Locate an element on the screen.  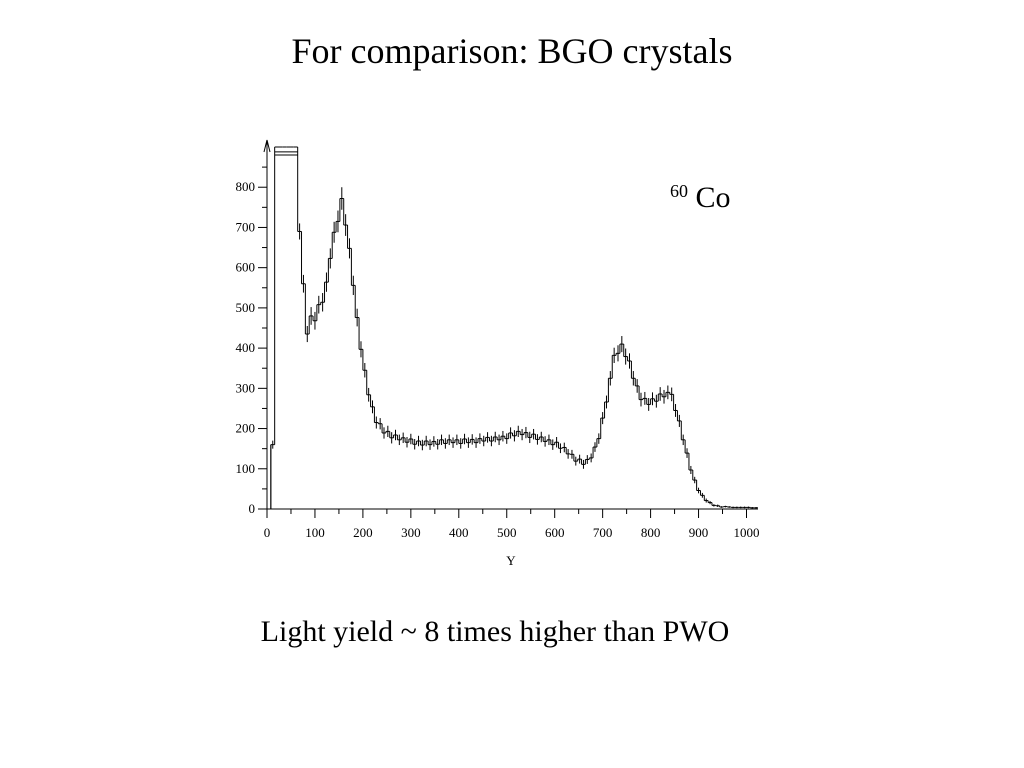
isotope-mass-number: 60 is located at coordinates (679, 191).